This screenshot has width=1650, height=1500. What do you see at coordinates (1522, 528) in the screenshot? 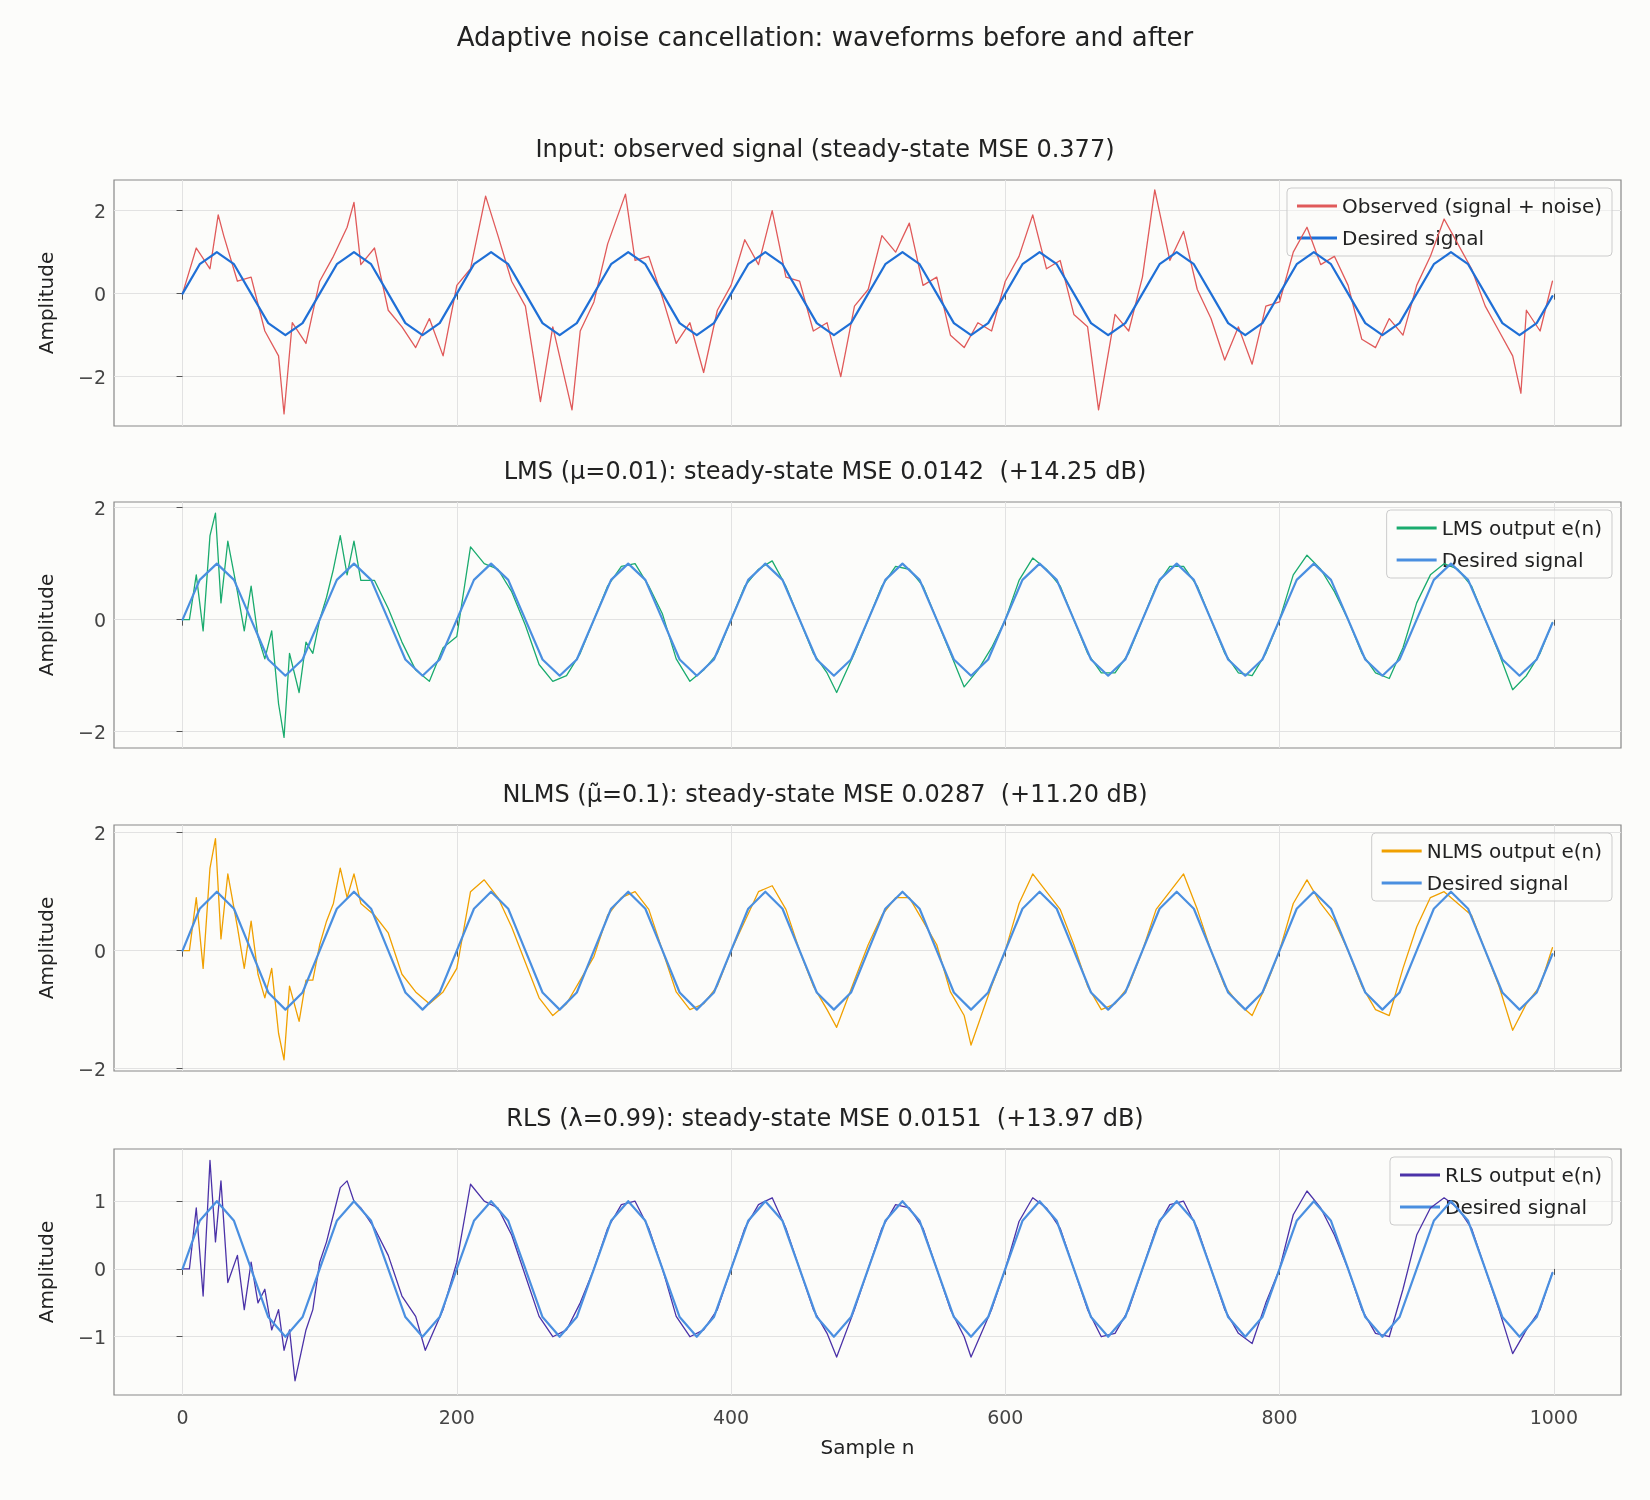
I see `legend-label: LMS output e(n)` at bounding box center [1522, 528].